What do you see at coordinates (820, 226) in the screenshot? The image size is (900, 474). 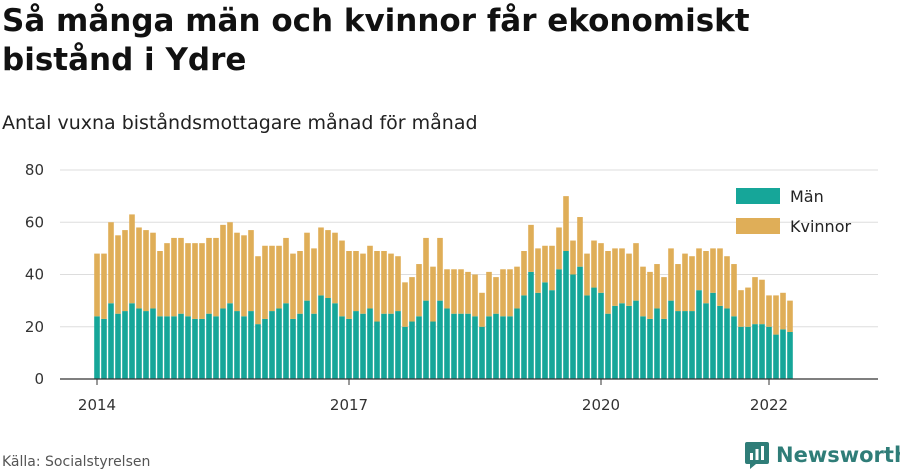 I see `legend-label-women: Kvinnor` at bounding box center [820, 226].